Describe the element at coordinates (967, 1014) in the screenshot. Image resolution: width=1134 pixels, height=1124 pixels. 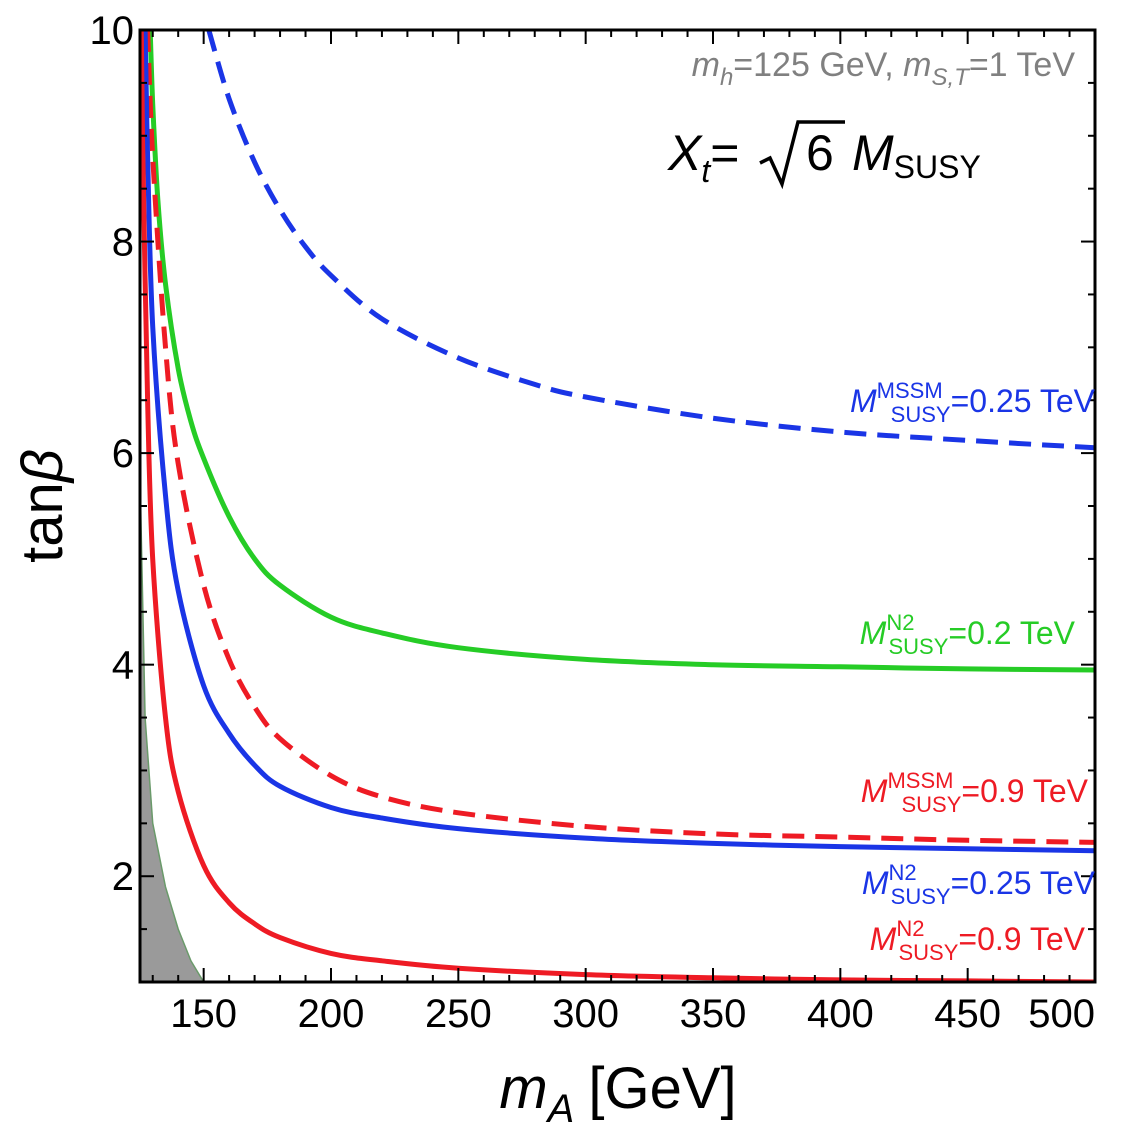
I see `x-tick-label: 450` at that location.